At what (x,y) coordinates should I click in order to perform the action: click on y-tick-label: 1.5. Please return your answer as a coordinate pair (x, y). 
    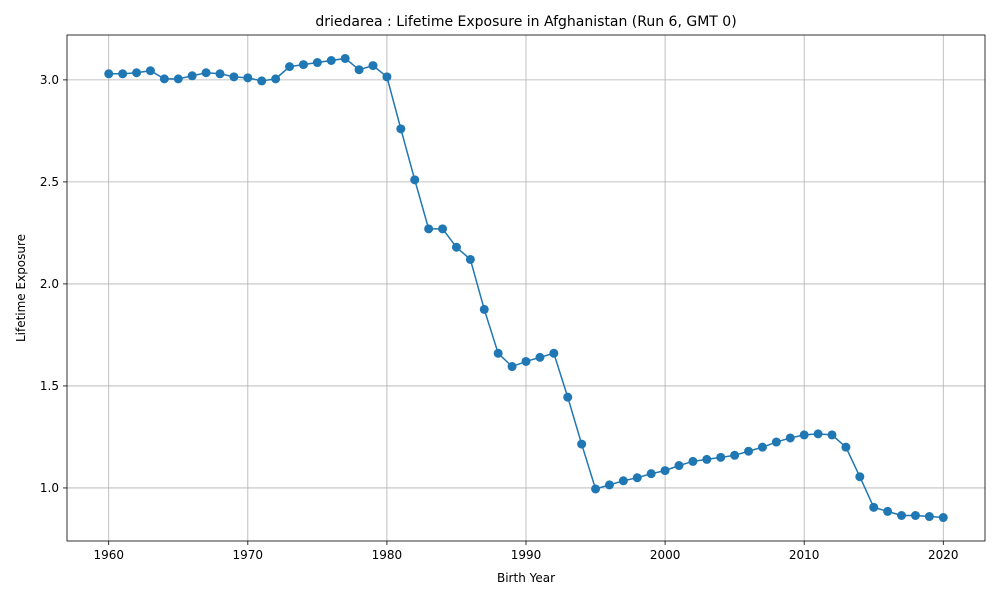
    Looking at the image, I should click on (49, 386).